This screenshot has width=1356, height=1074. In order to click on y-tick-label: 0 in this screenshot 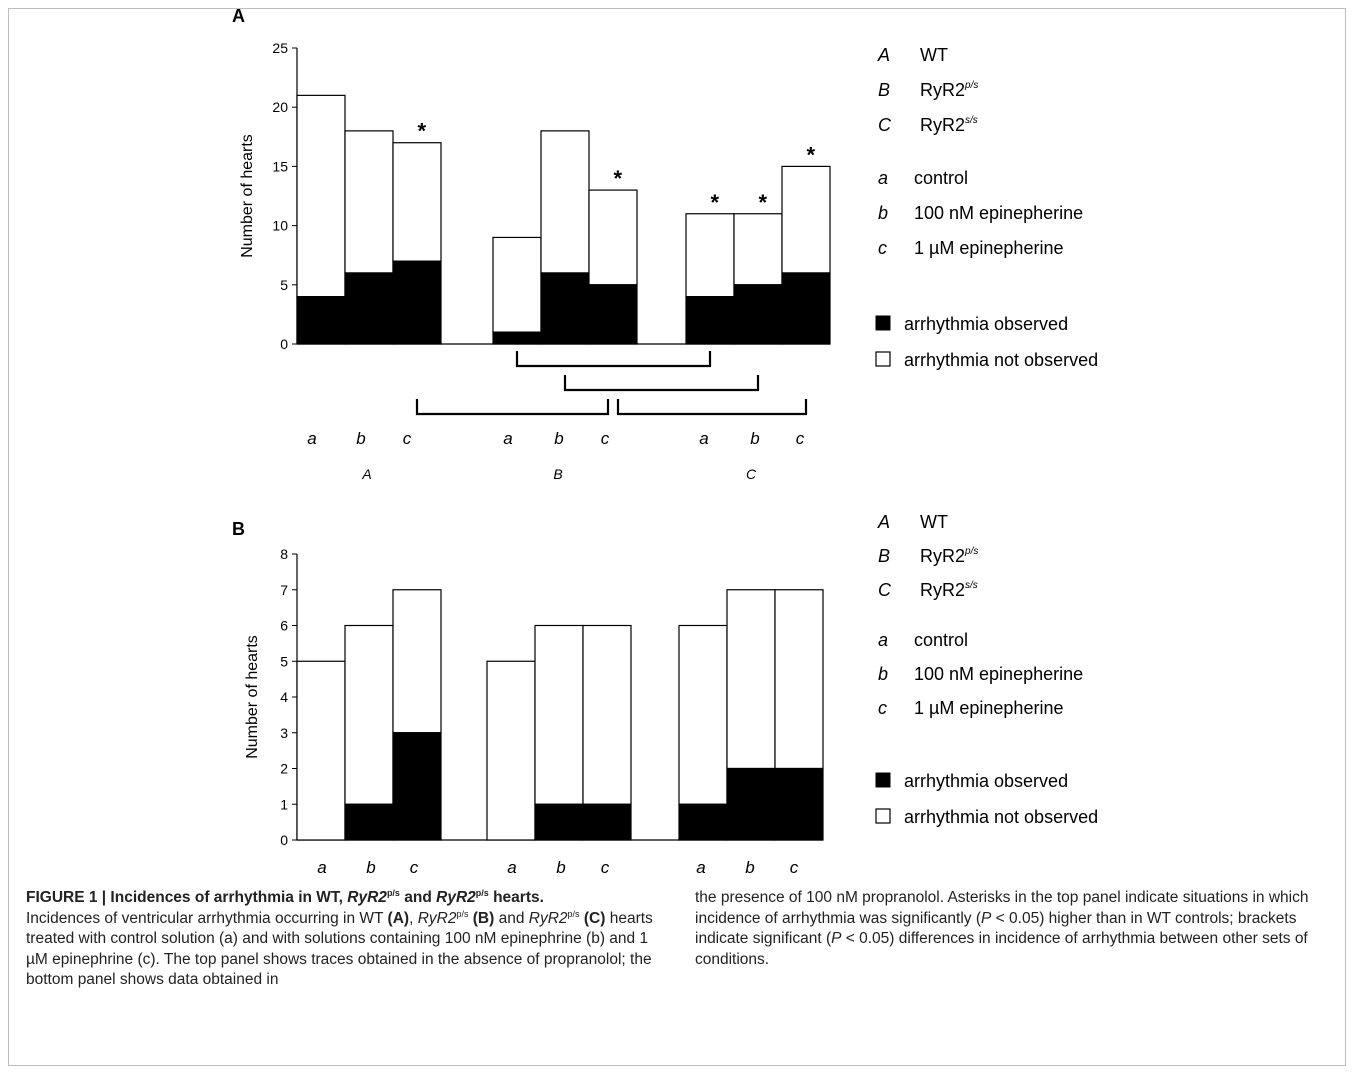, I will do `click(284, 840)`.